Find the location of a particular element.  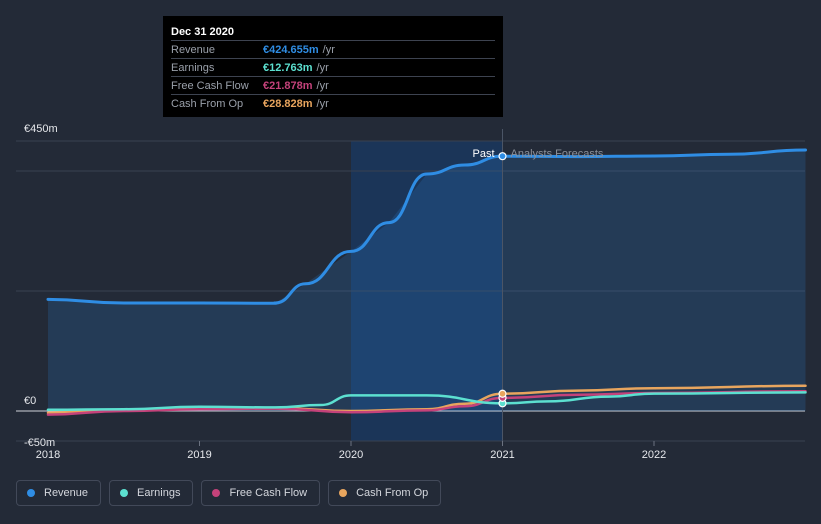

x-tick-label: 2020 is located at coordinates (351, 455).